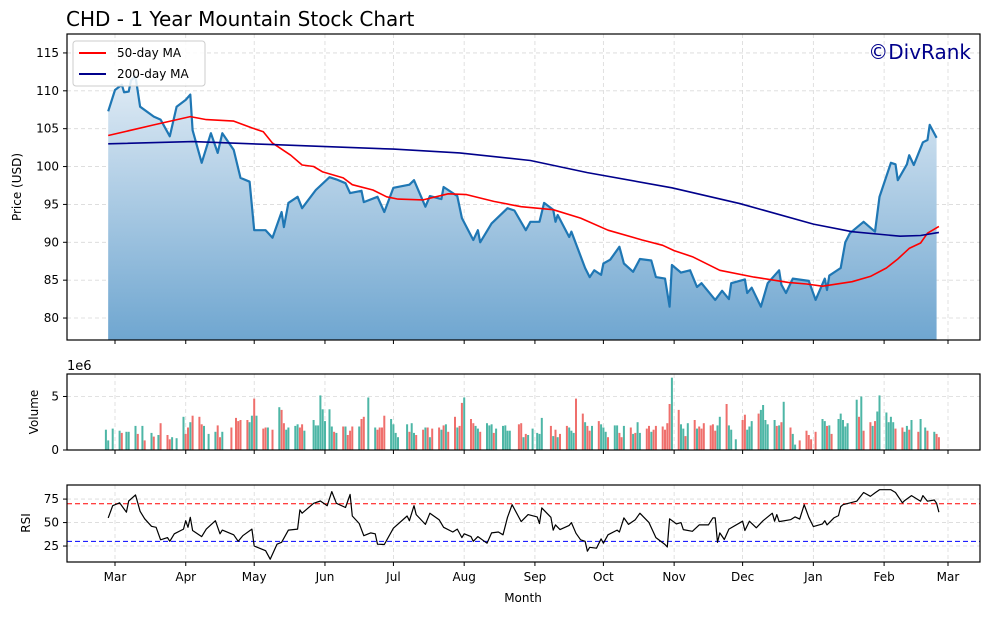 The image size is (989, 619). Describe the element at coordinates (240, 19) in the screenshot. I see `chart-title: CHD - 1 Year Mountain Stock Chart` at that location.